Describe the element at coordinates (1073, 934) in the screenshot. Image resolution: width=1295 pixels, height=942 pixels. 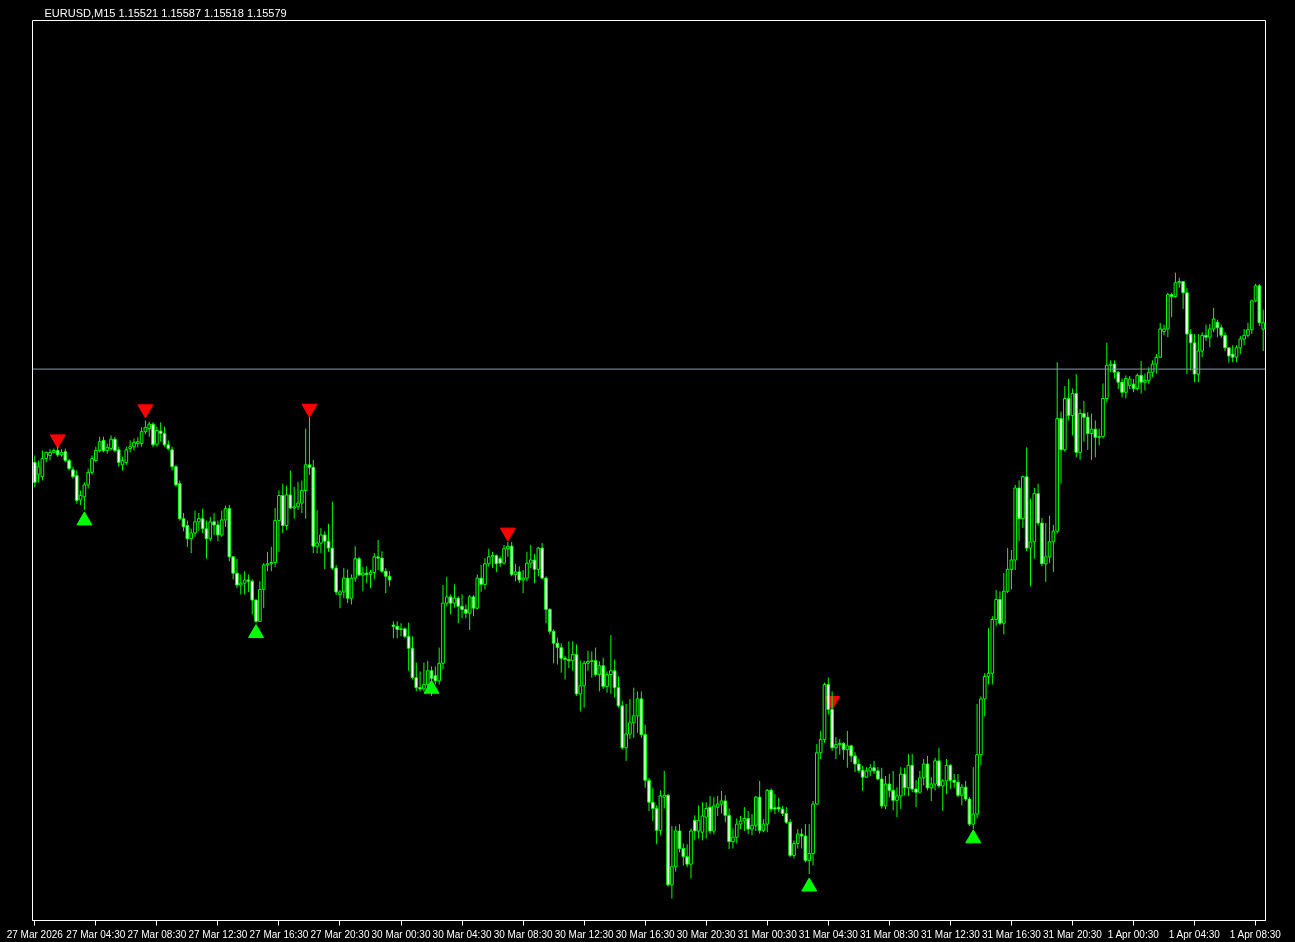
I see `x-tick-label: 31 Mar 20:30` at that location.